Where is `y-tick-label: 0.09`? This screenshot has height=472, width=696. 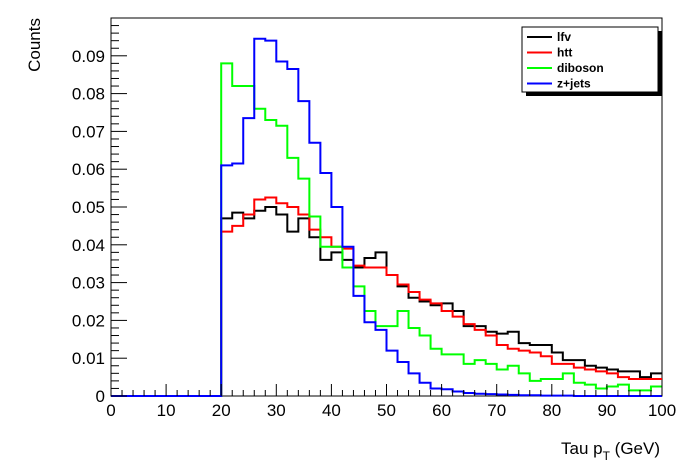
y-tick-label: 0.09 is located at coordinates (88, 56).